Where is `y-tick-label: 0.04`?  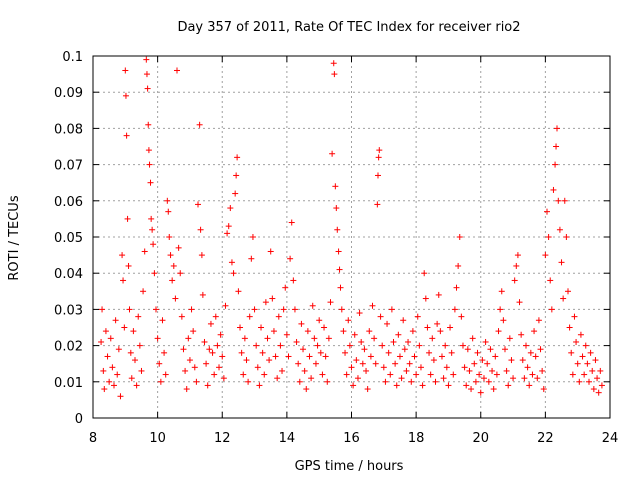
y-tick-label: 0.04 is located at coordinates (68, 274).